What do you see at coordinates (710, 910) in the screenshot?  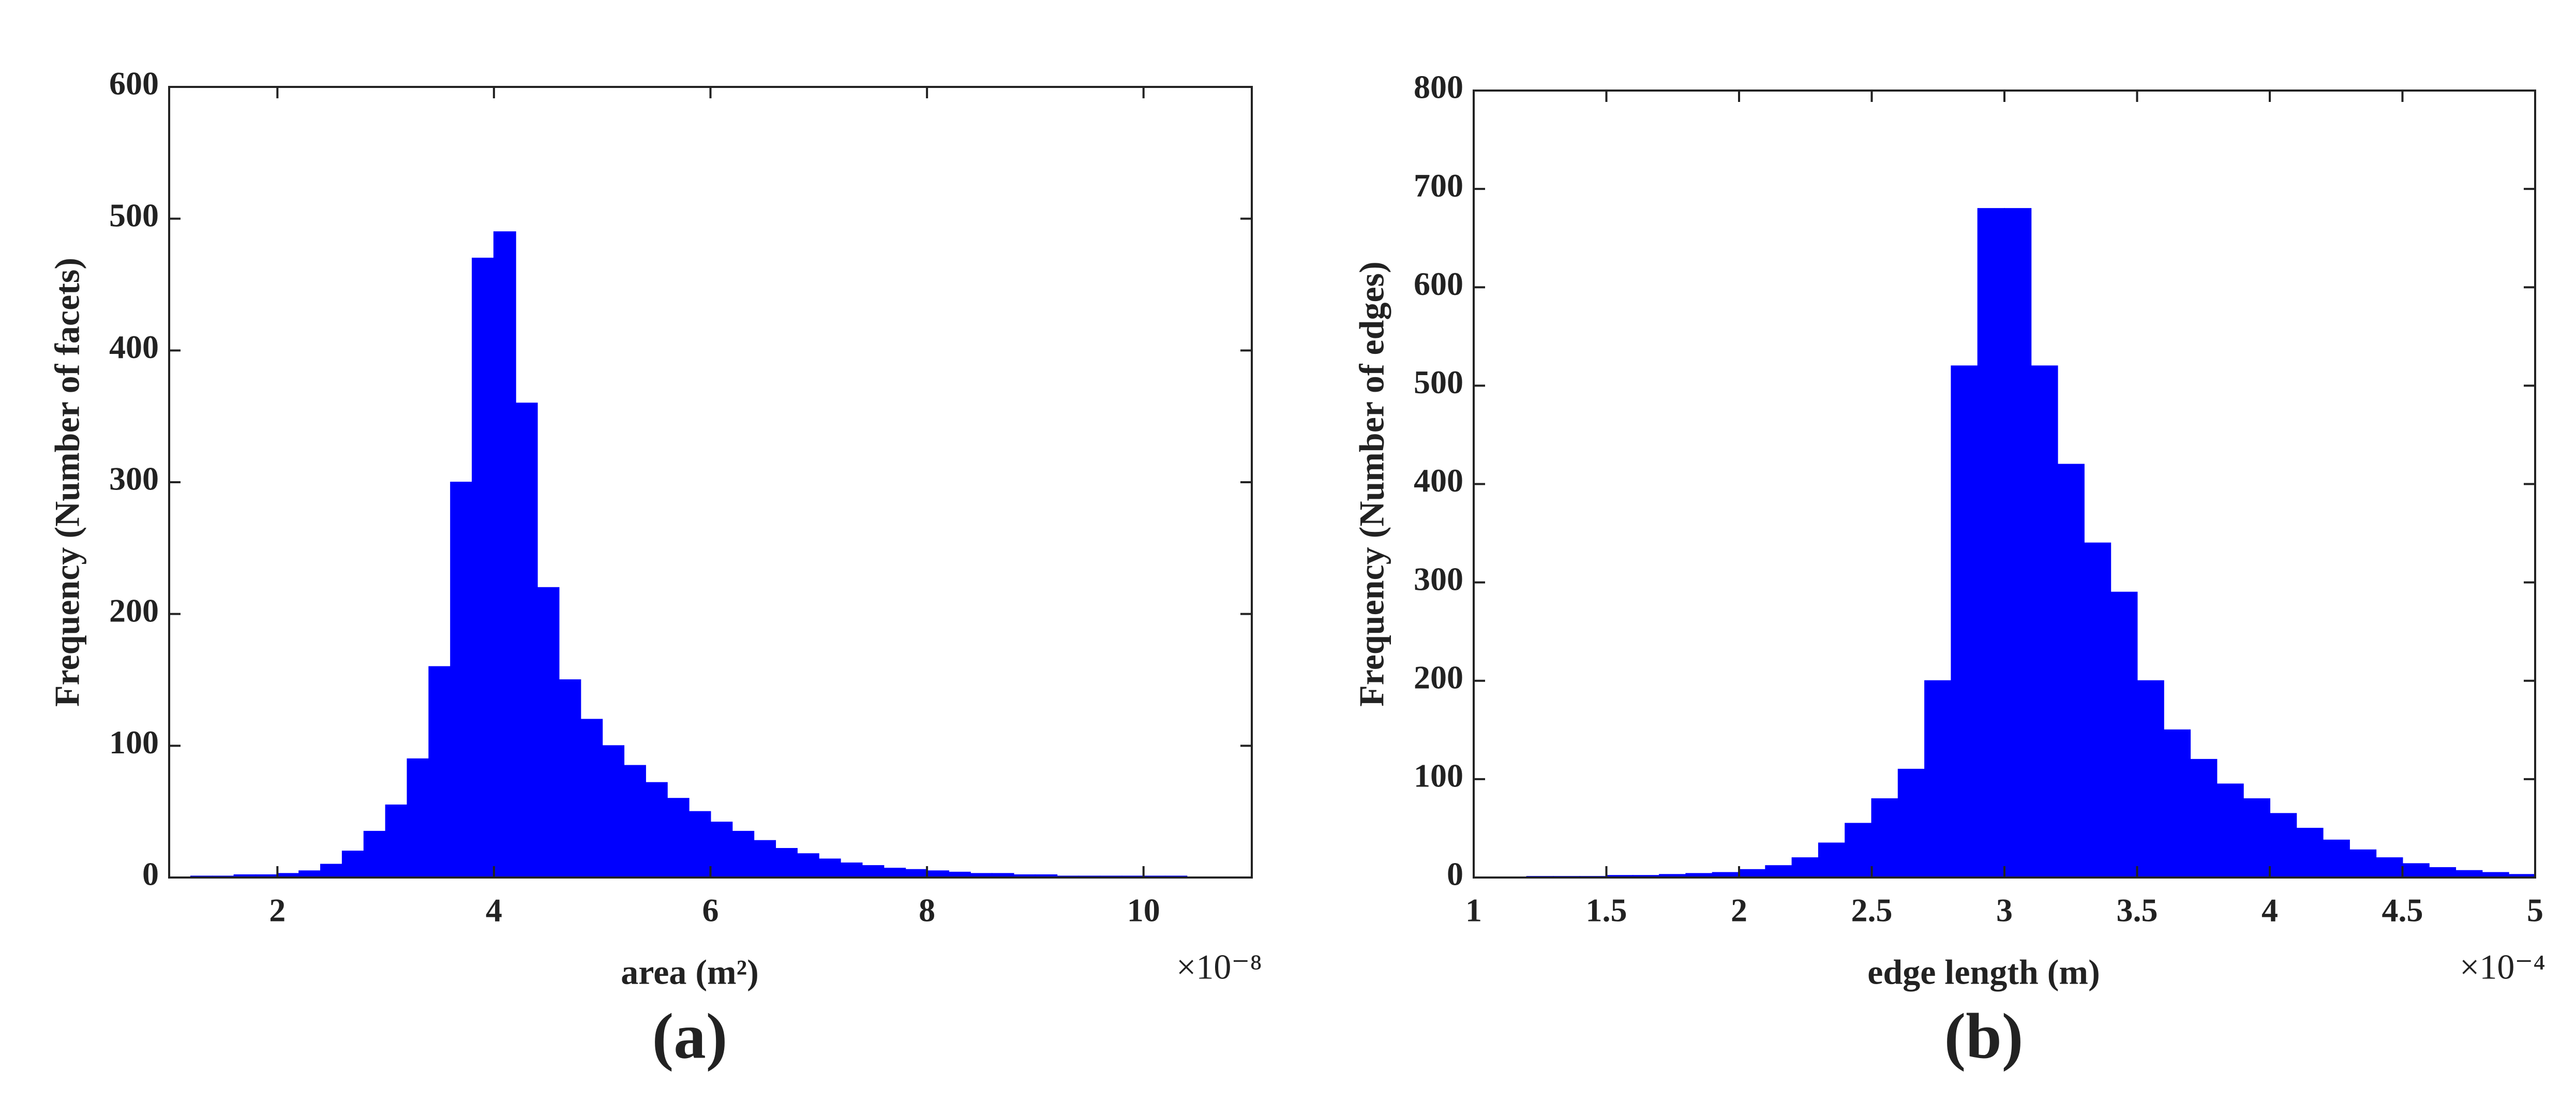 I see `x-tick-label: 6` at bounding box center [710, 910].